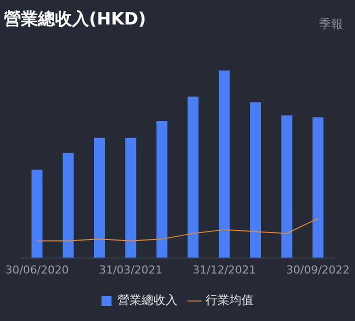 This screenshot has height=321, width=355. Describe the element at coordinates (37, 269) in the screenshot. I see `x-tick-label: 30/06/2020` at that location.